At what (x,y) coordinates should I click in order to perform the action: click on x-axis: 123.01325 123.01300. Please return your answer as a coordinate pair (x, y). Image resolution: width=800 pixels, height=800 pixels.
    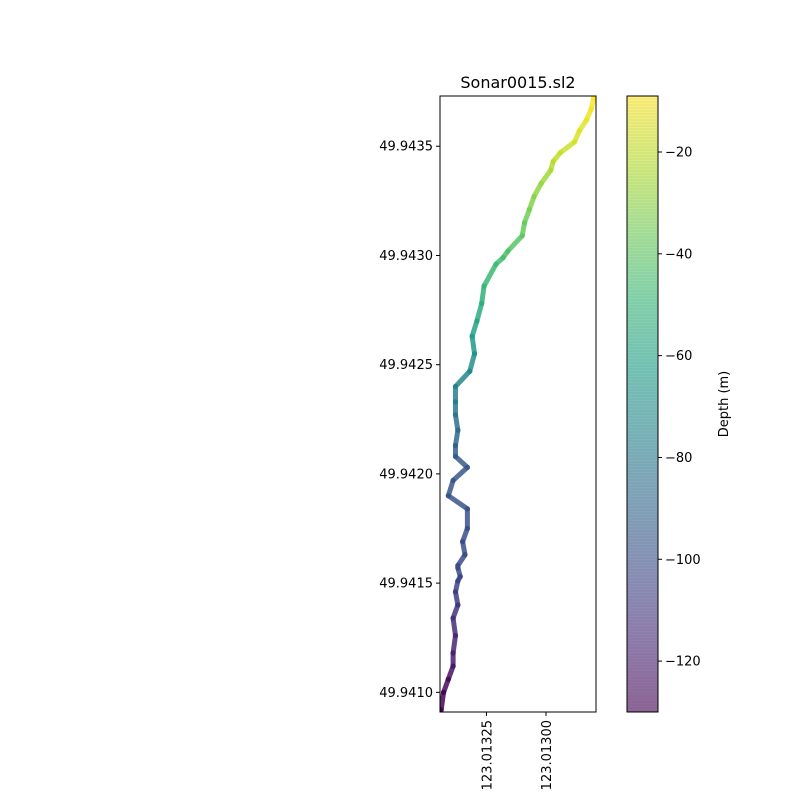
    Looking at the image, I should click on (517, 751).